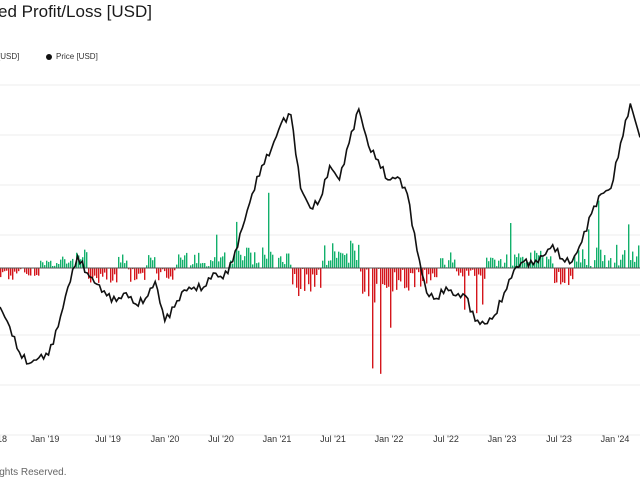 This screenshot has height=480, width=640. I want to click on x-tick-label: Jan '22, so click(389, 439).